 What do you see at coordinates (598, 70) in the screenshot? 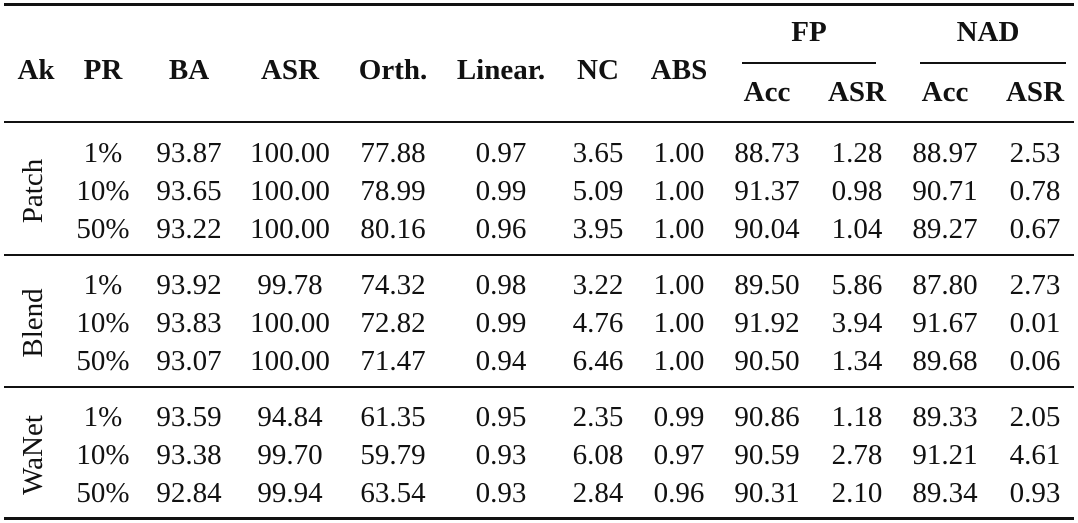
I see `header-nc: NC` at bounding box center [598, 70].